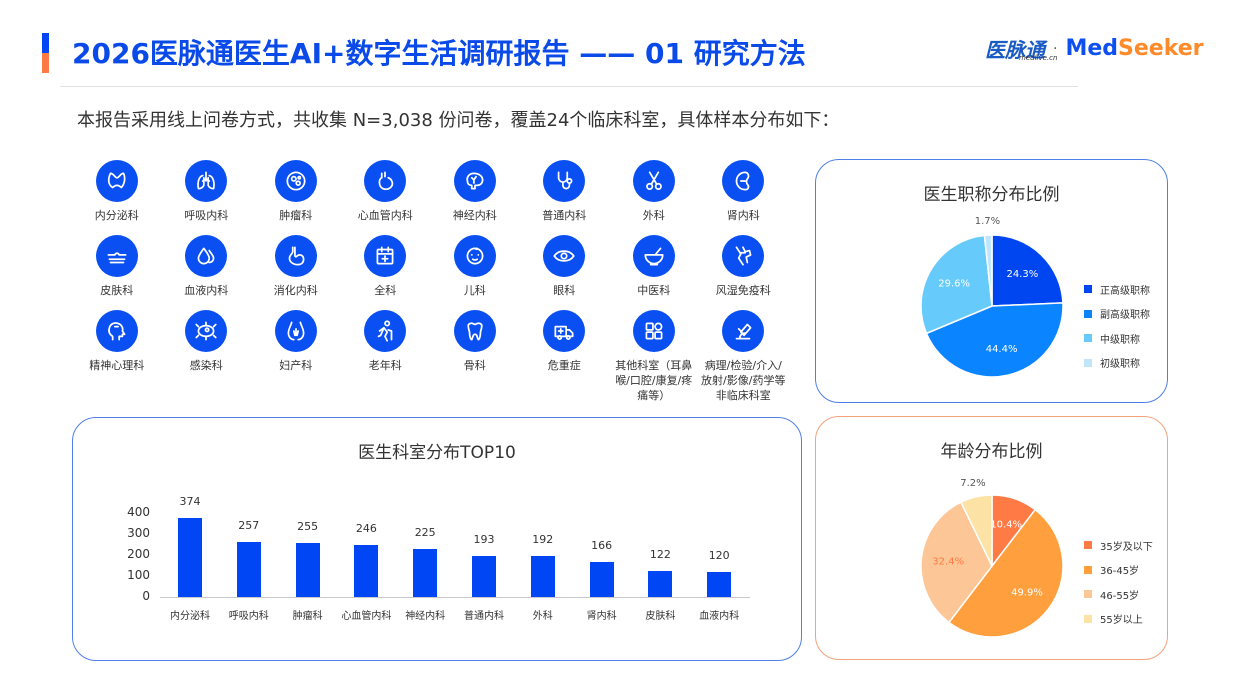 The image size is (1240, 697). What do you see at coordinates (206, 331) in the screenshot?
I see `bacteria-icon` at bounding box center [206, 331].